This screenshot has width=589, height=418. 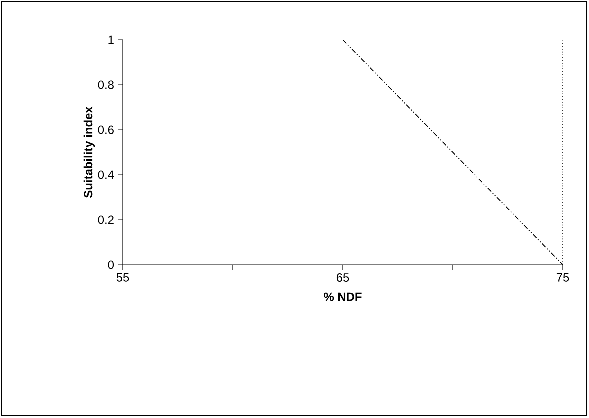 I want to click on y-tick-label: 0.4, so click(x=106, y=175).